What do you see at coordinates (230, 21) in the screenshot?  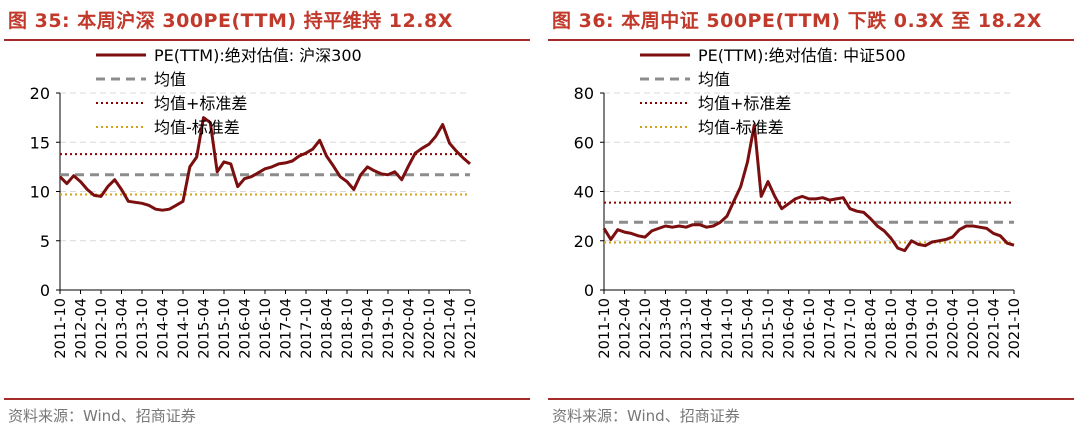 I see `chart-title: 图 35: 本周沪深 300PE(TTM) 持平维持 12.8X` at bounding box center [230, 21].